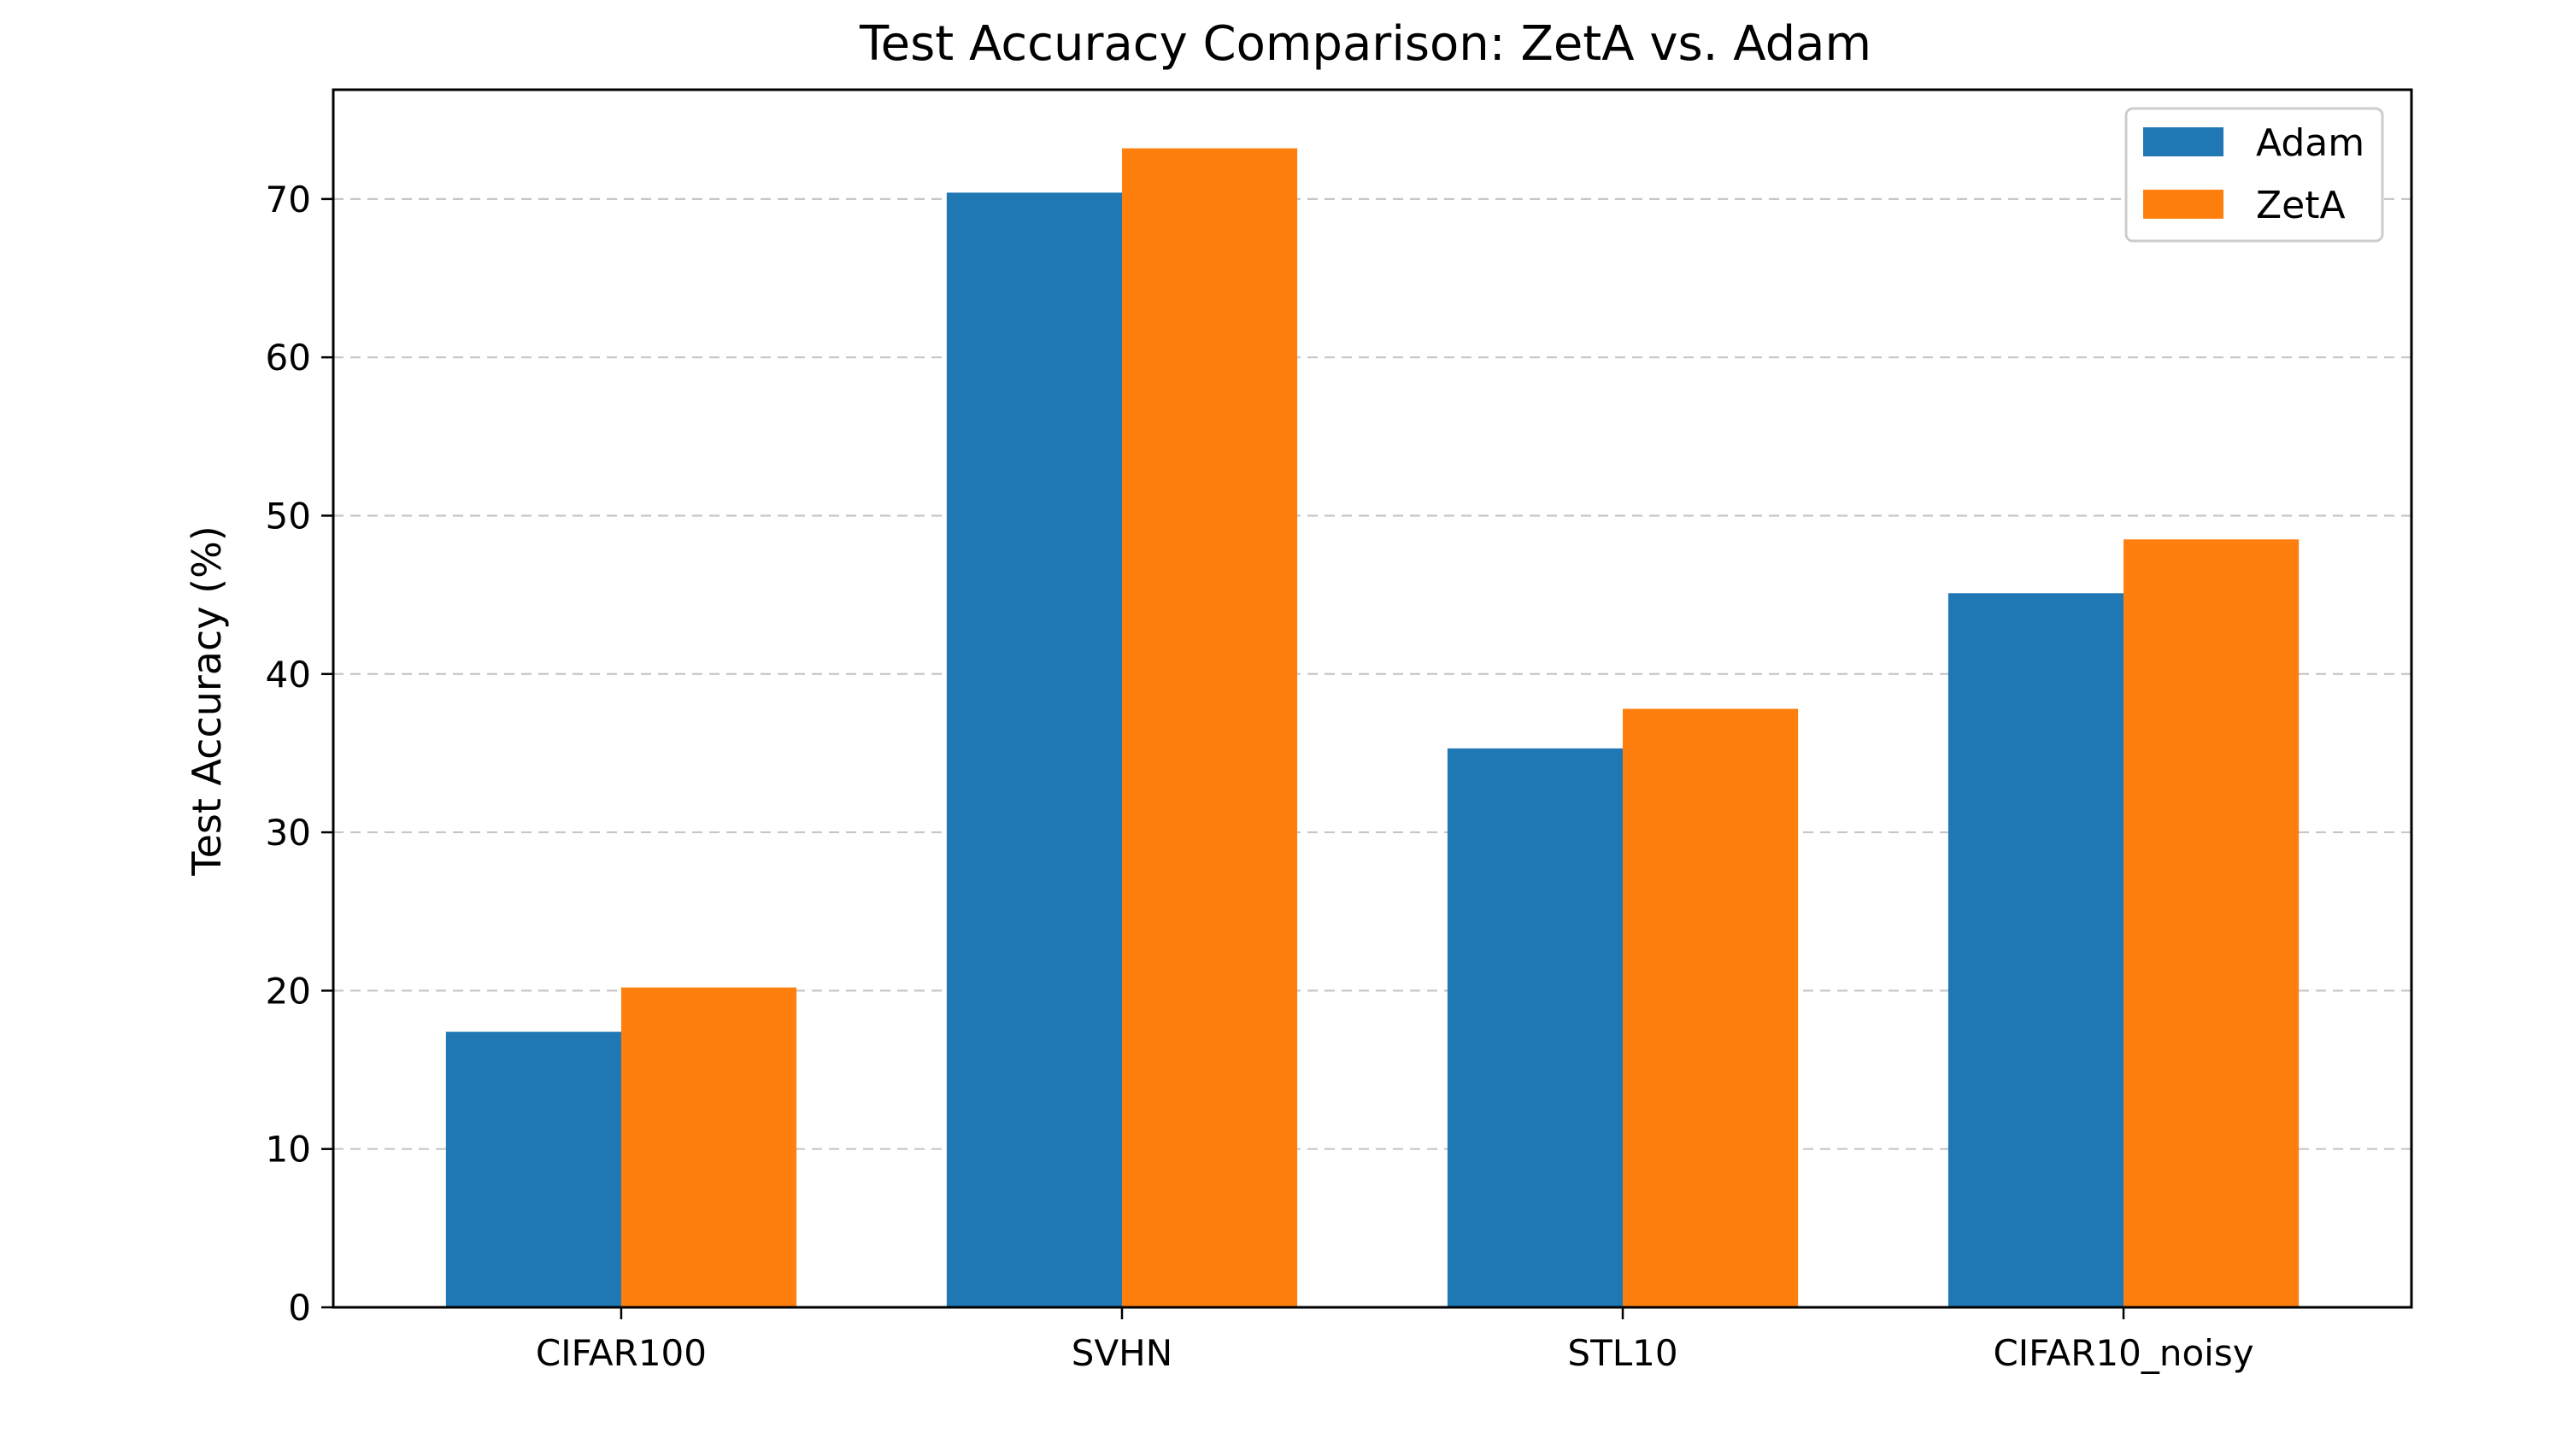 Image resolution: width=2567 pixels, height=1456 pixels. What do you see at coordinates (1209, 727) in the screenshot?
I see `bar-zeta-svhn` at bounding box center [1209, 727].